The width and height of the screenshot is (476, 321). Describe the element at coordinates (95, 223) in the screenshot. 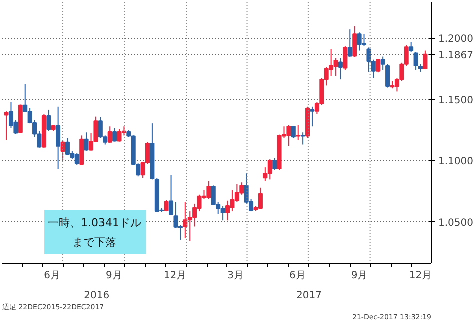

I see `annotation: 一時、1.0341ドル` at that location.